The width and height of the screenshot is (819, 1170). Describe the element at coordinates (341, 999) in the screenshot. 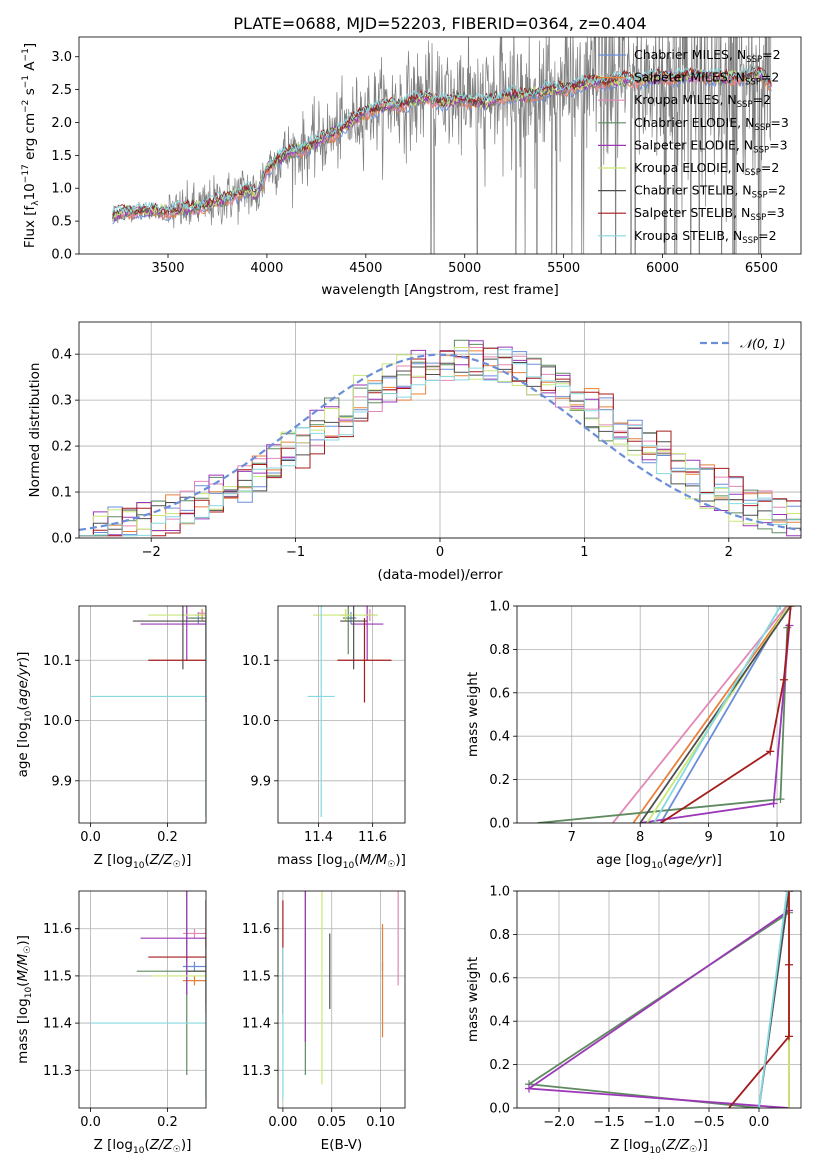

I see `grid-lines` at that location.